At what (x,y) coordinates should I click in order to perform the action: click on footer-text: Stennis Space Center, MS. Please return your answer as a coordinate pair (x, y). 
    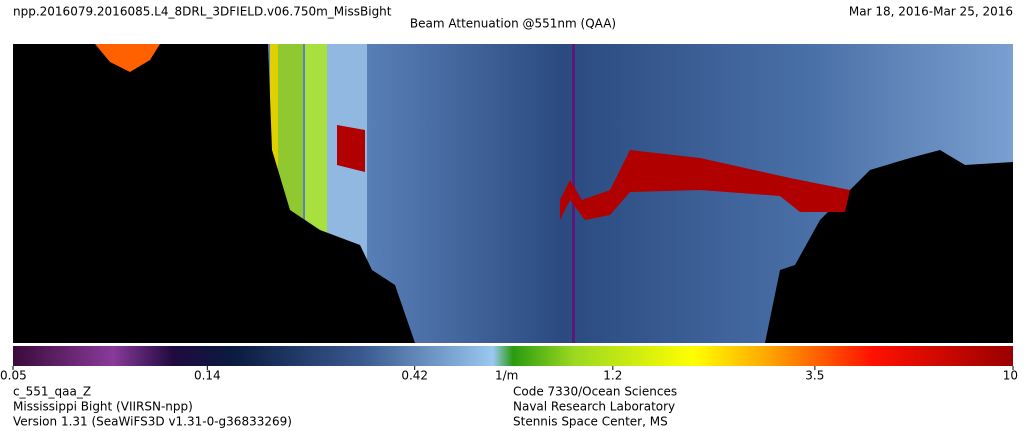
    Looking at the image, I should click on (590, 422).